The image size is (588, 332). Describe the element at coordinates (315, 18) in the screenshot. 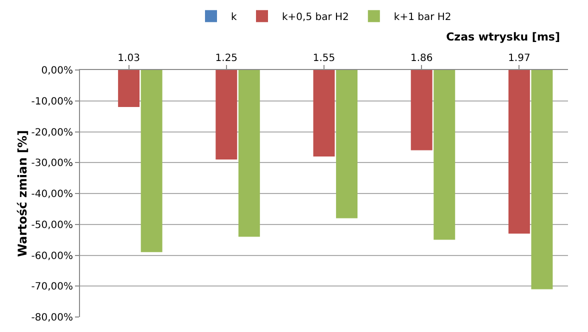

I see `legend-label: k+0,5 bar H2` at that location.